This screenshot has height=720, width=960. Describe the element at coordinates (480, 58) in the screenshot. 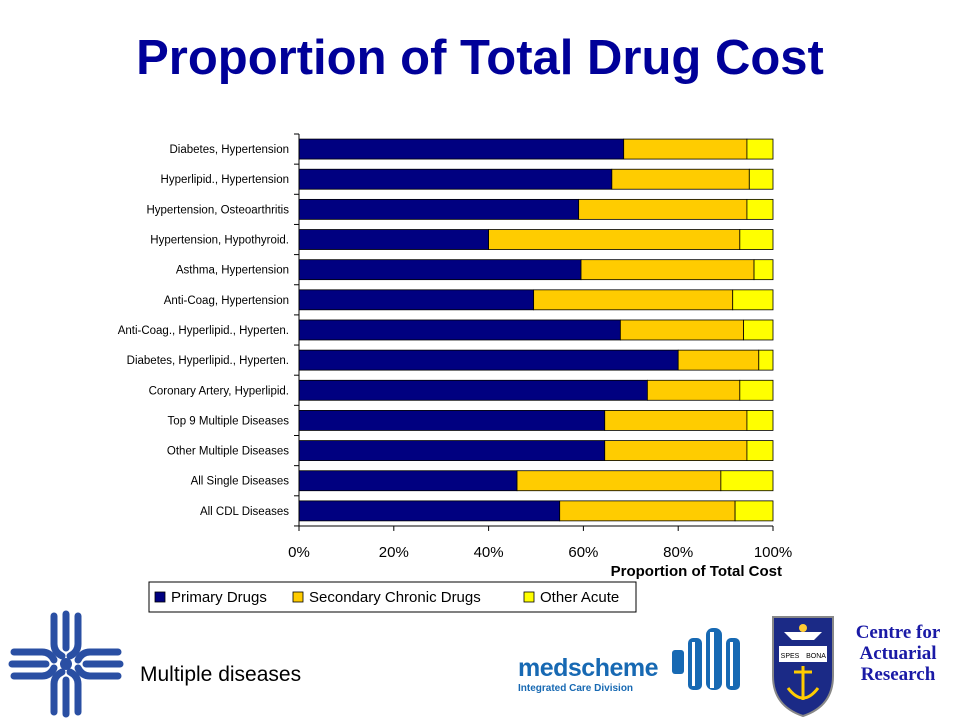

I see `page-title: Proportion of Total Drug Cost` at that location.